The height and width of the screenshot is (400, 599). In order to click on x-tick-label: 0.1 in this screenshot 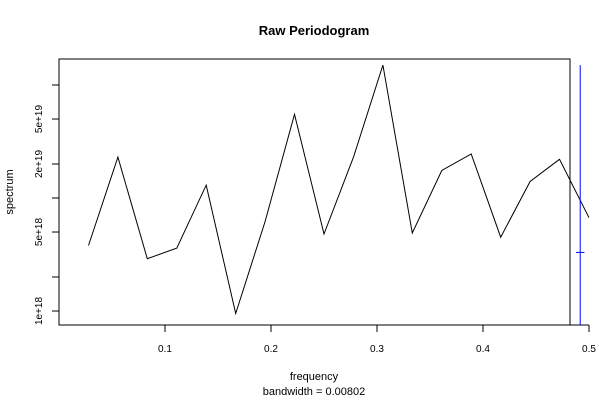, I will do `click(165, 349)`.